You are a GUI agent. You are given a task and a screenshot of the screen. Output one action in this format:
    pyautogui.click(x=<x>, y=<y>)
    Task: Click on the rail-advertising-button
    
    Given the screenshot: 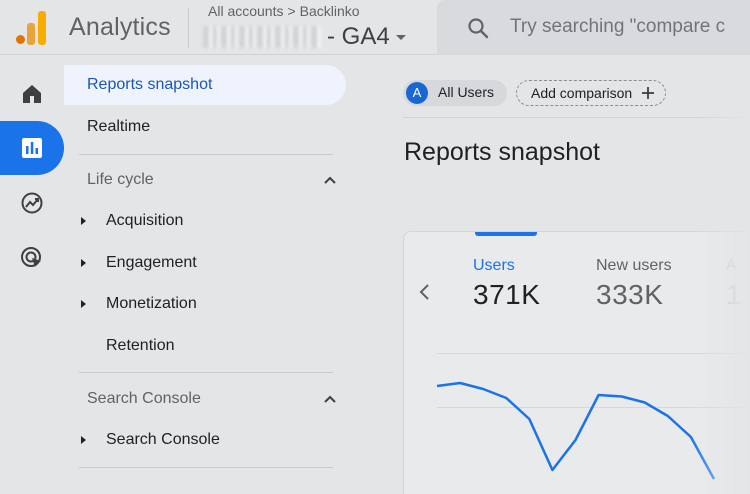 What is the action you would take?
    pyautogui.click(x=32, y=258)
    